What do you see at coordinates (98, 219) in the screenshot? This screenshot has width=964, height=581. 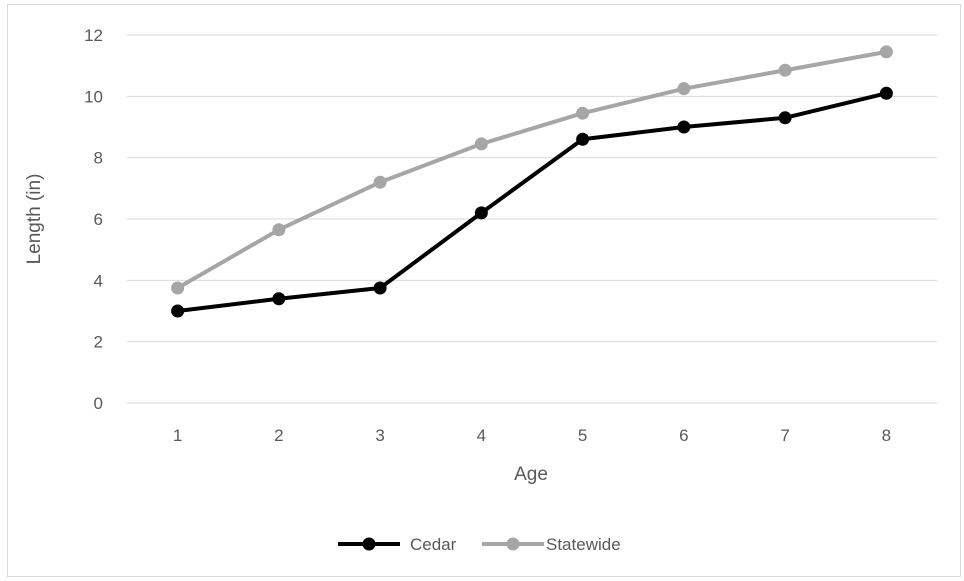 I see `y-tick-label: 6` at bounding box center [98, 219].